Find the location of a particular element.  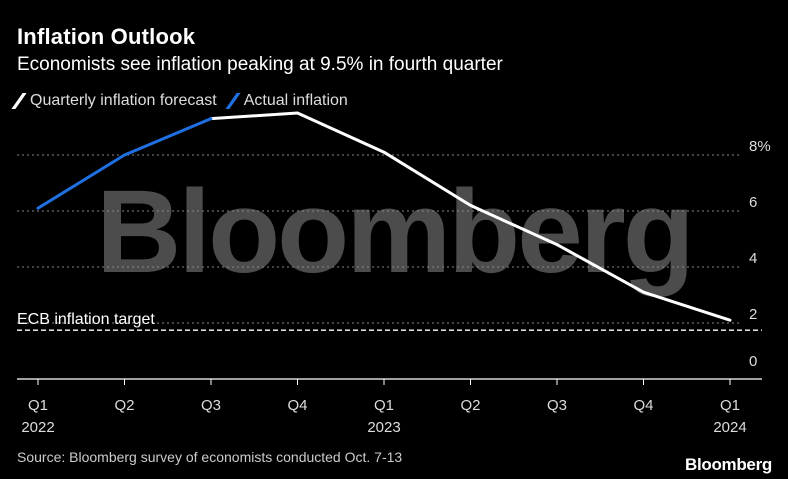

ecb-target-label: ECB inflation target is located at coordinates (86, 319).